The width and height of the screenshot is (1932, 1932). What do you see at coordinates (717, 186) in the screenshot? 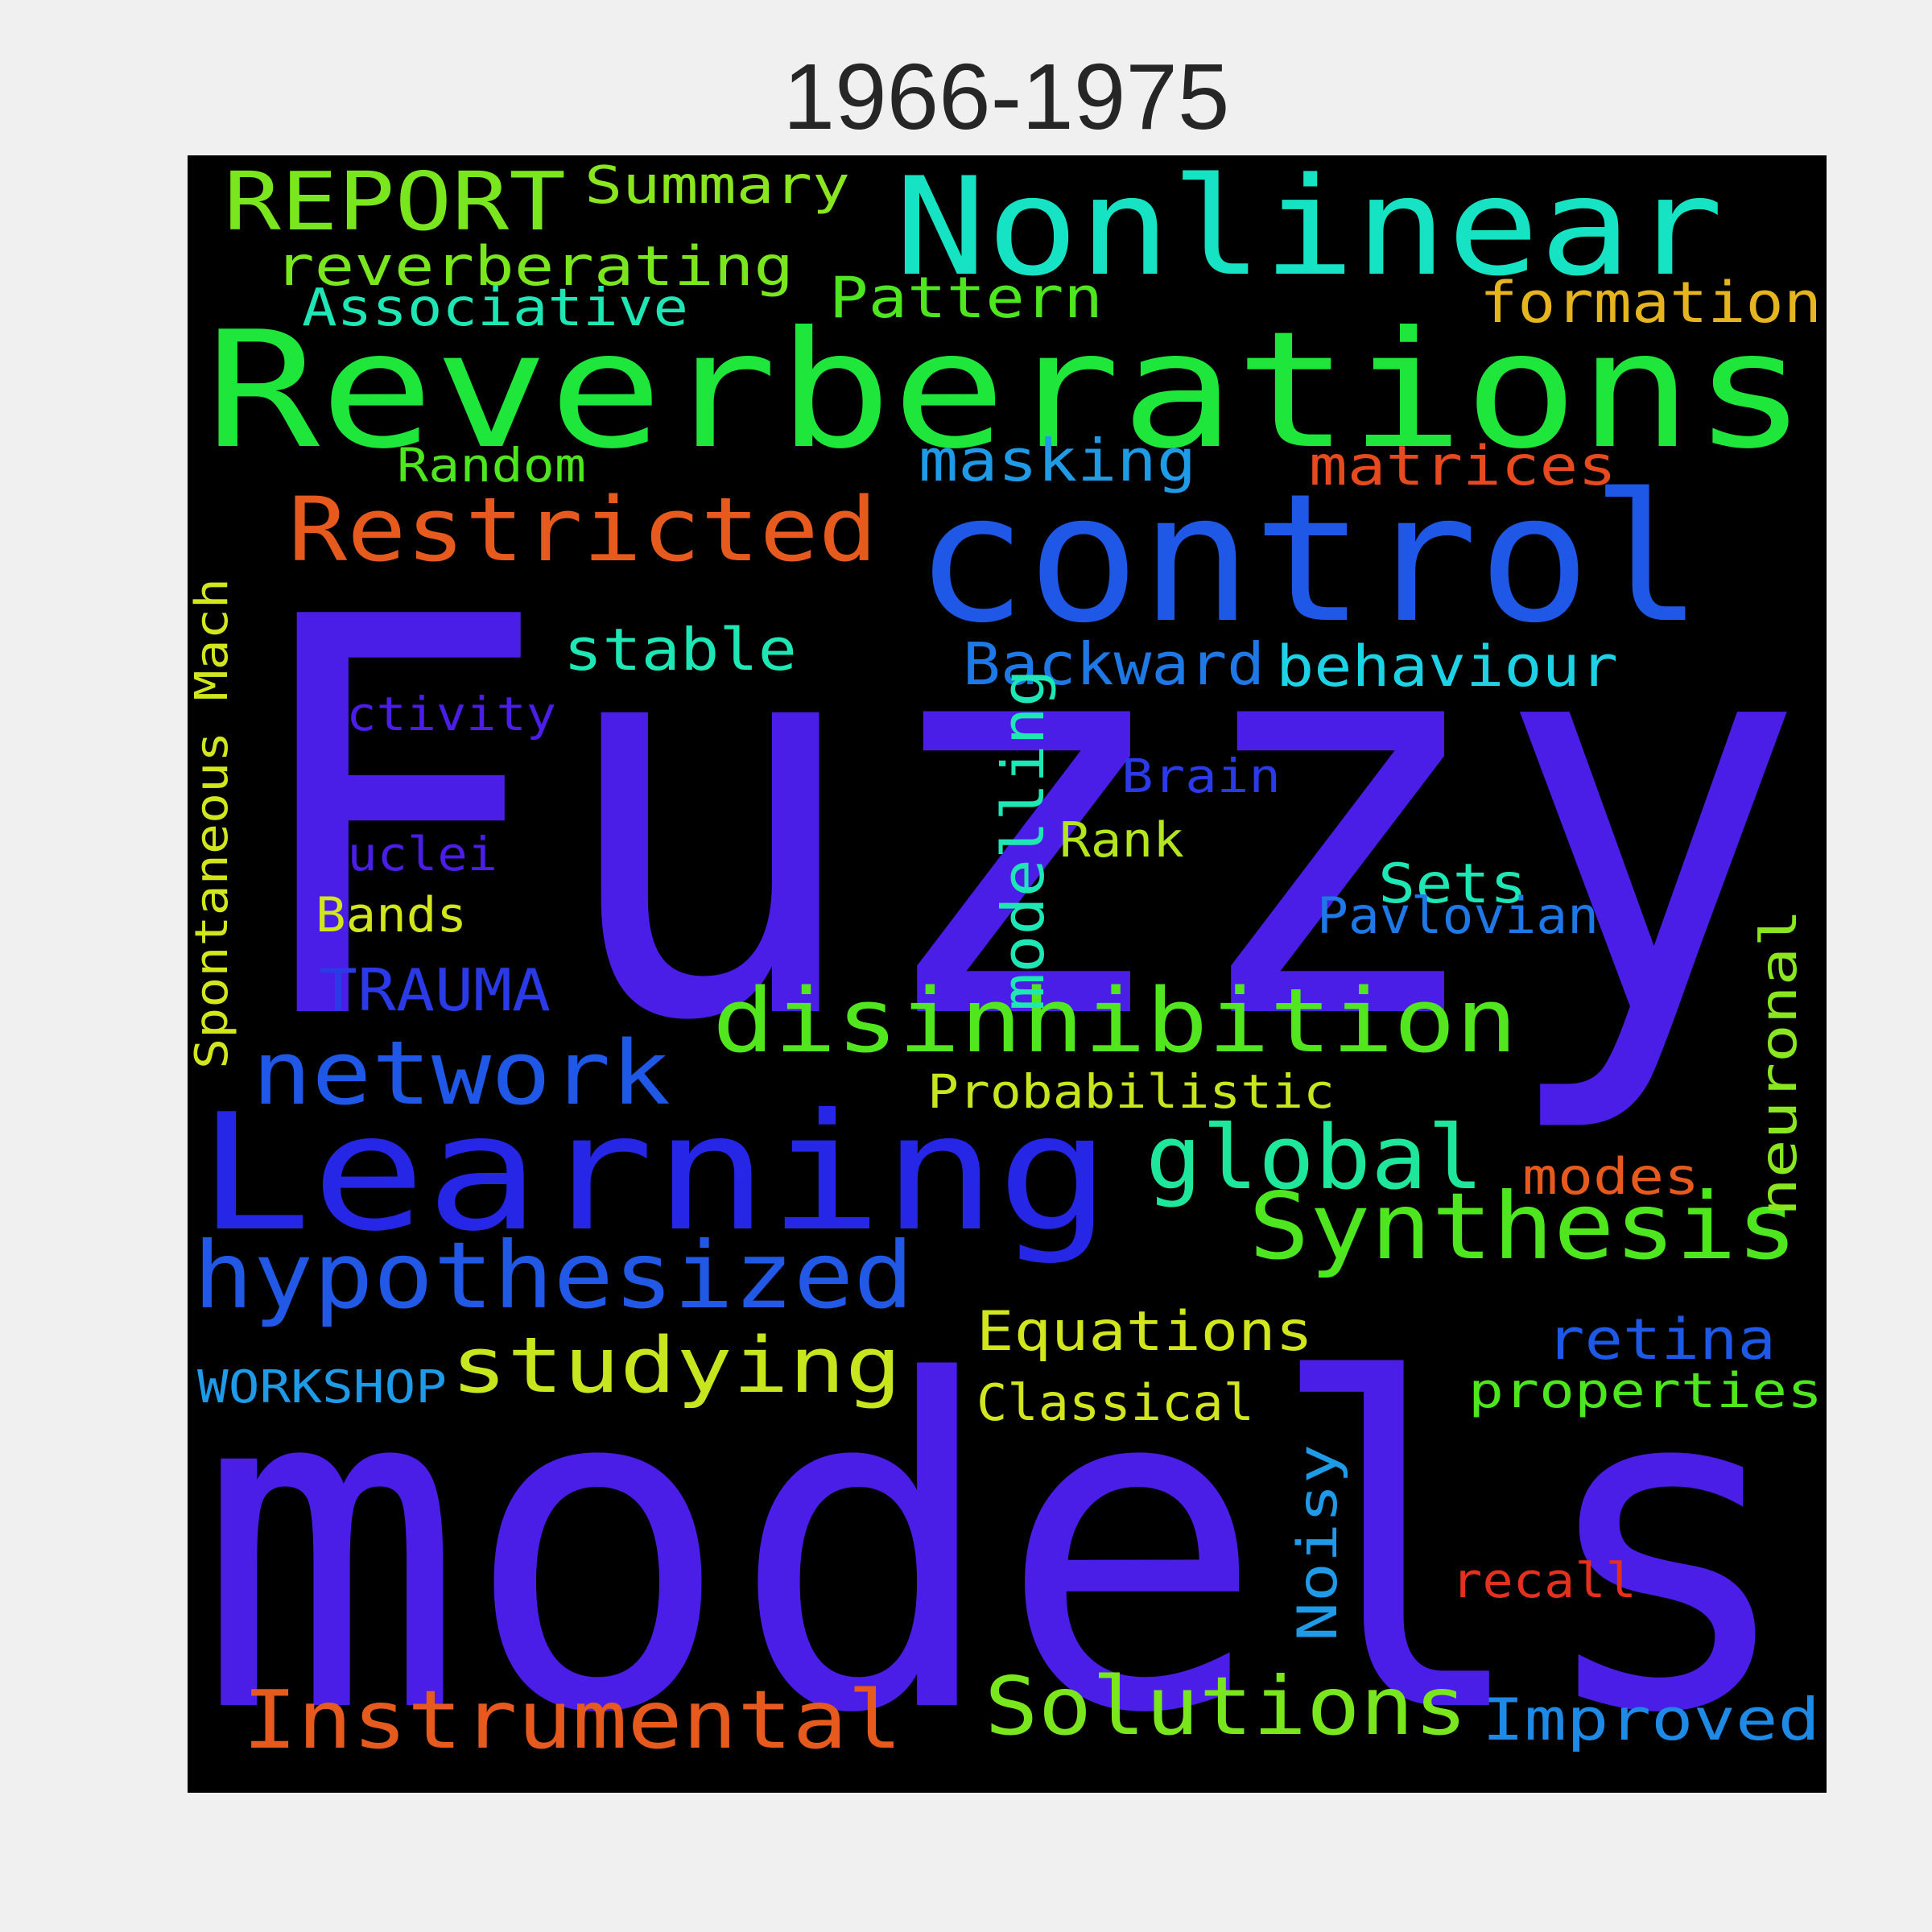
I see `word-summary: Summary` at bounding box center [717, 186].